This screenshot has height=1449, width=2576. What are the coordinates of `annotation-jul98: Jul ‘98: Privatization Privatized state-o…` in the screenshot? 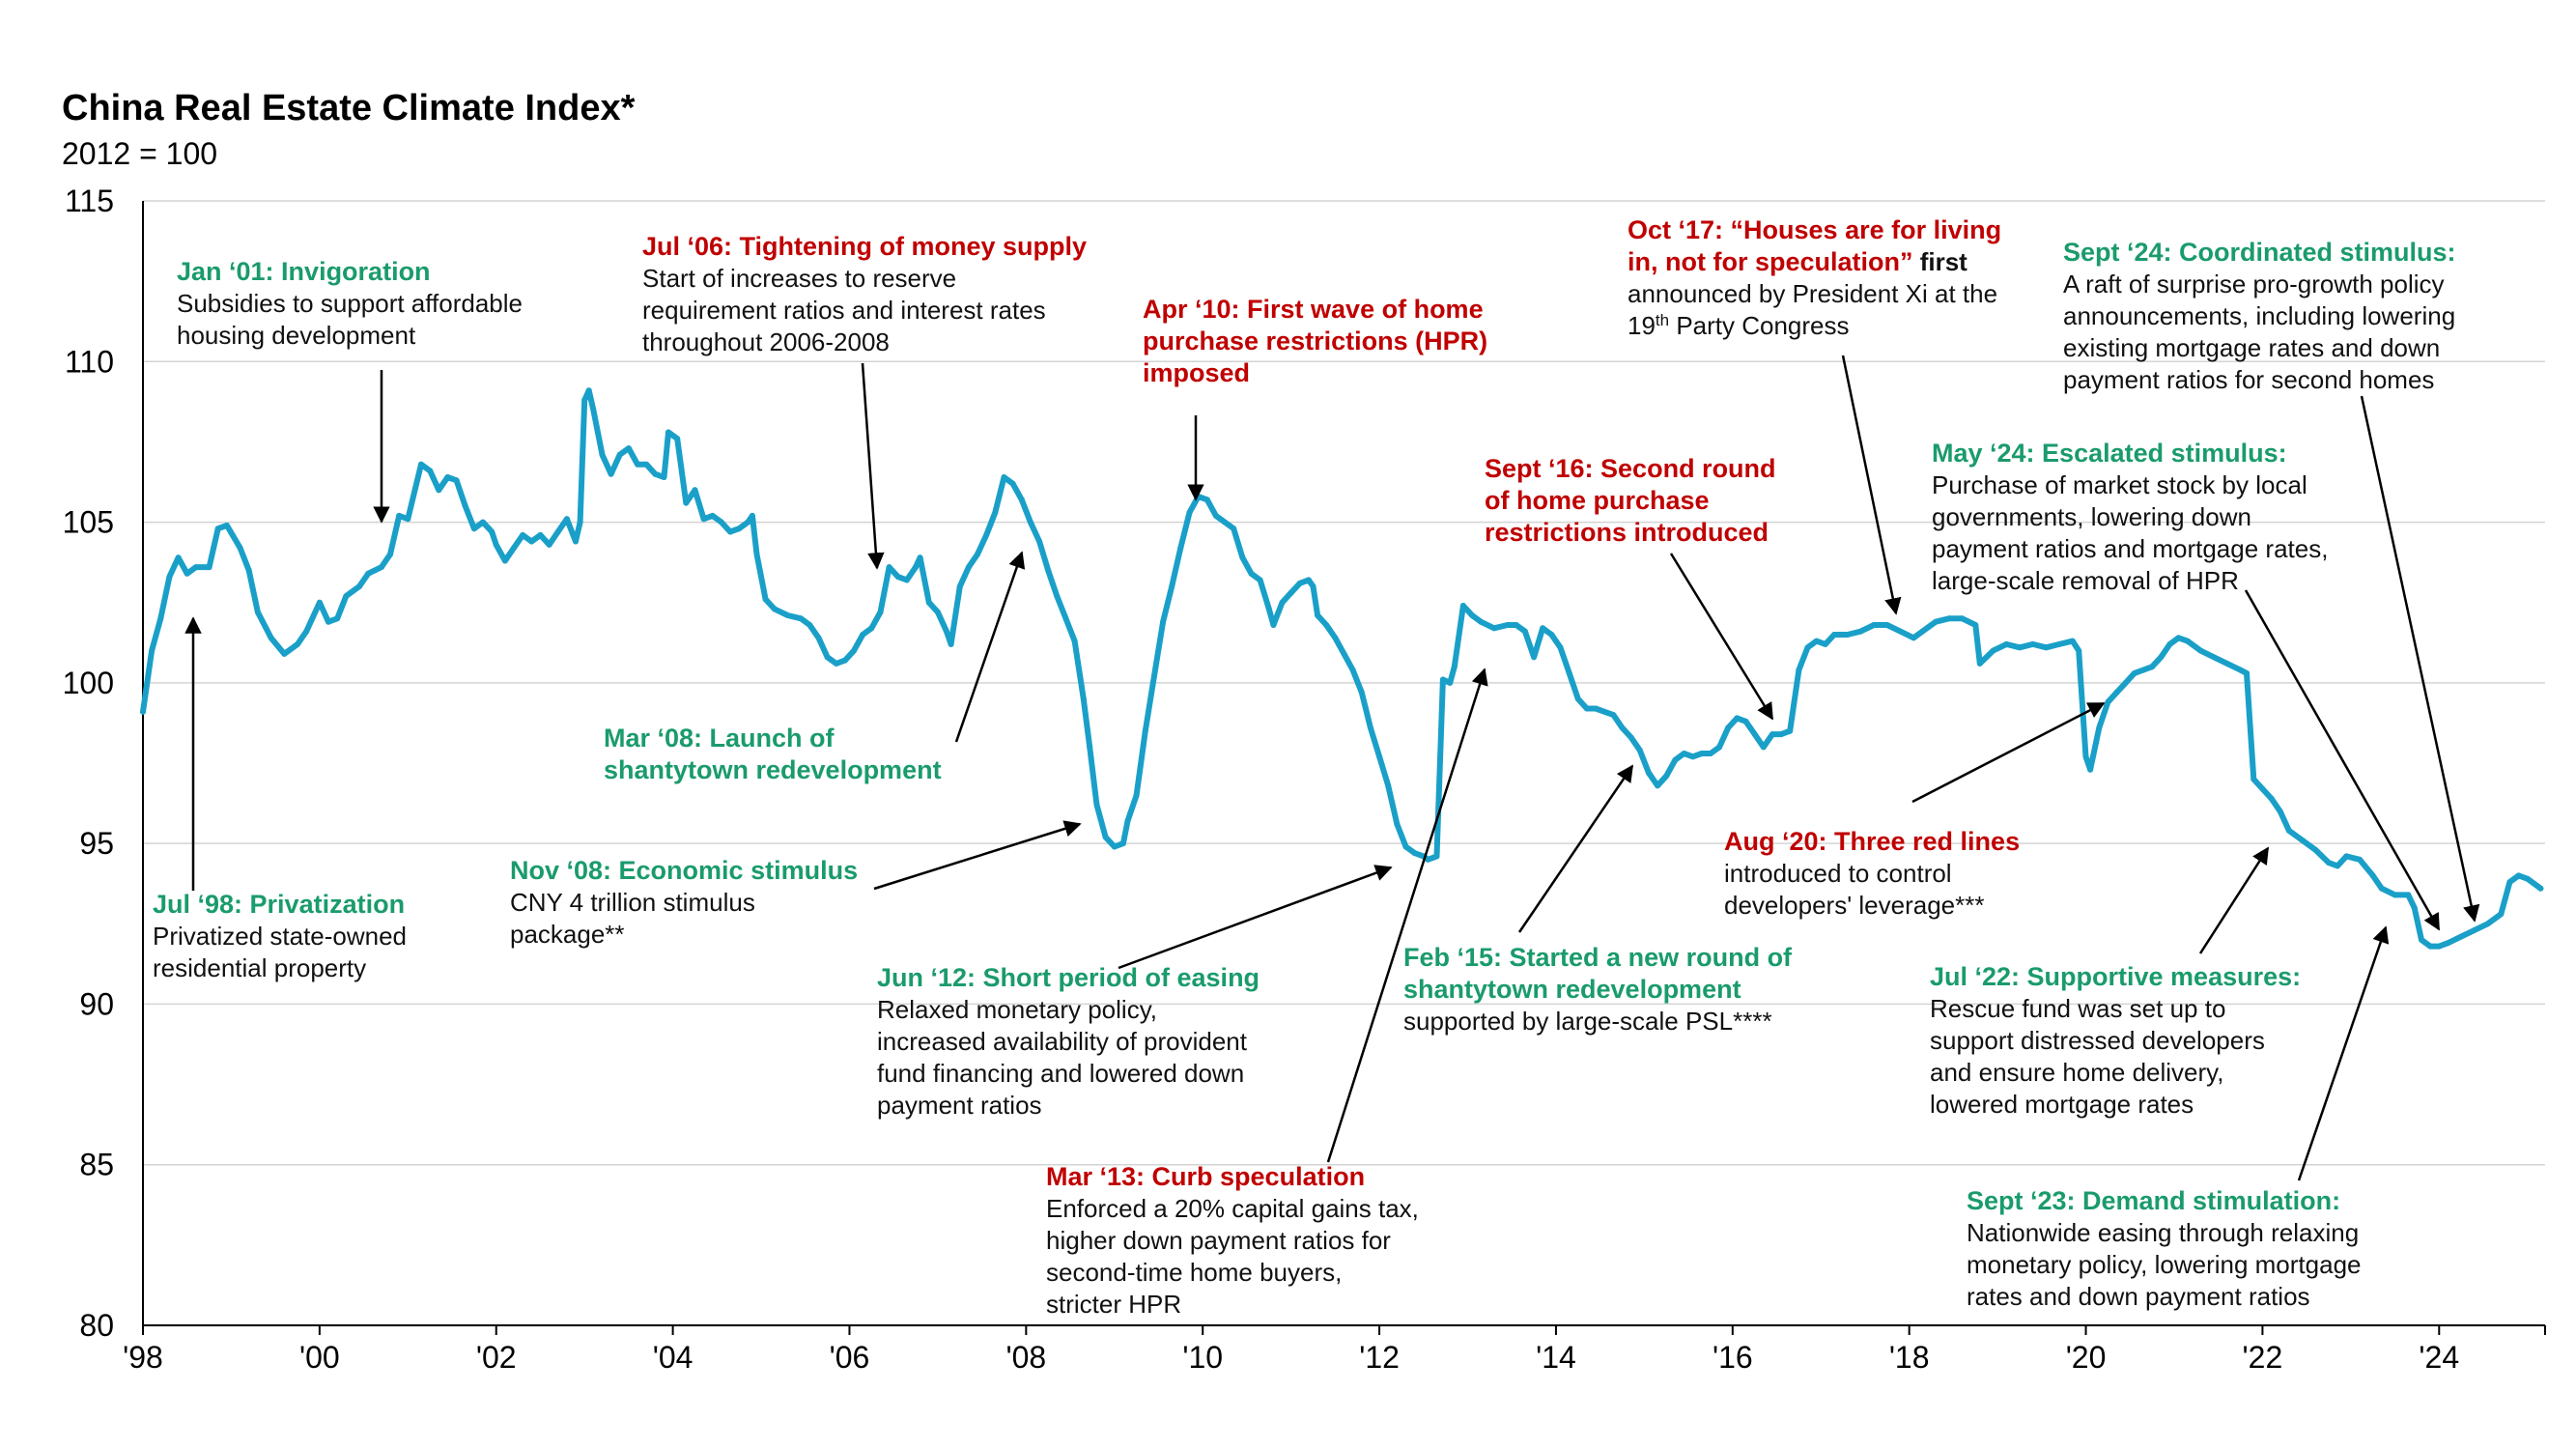 It's located at (280, 936).